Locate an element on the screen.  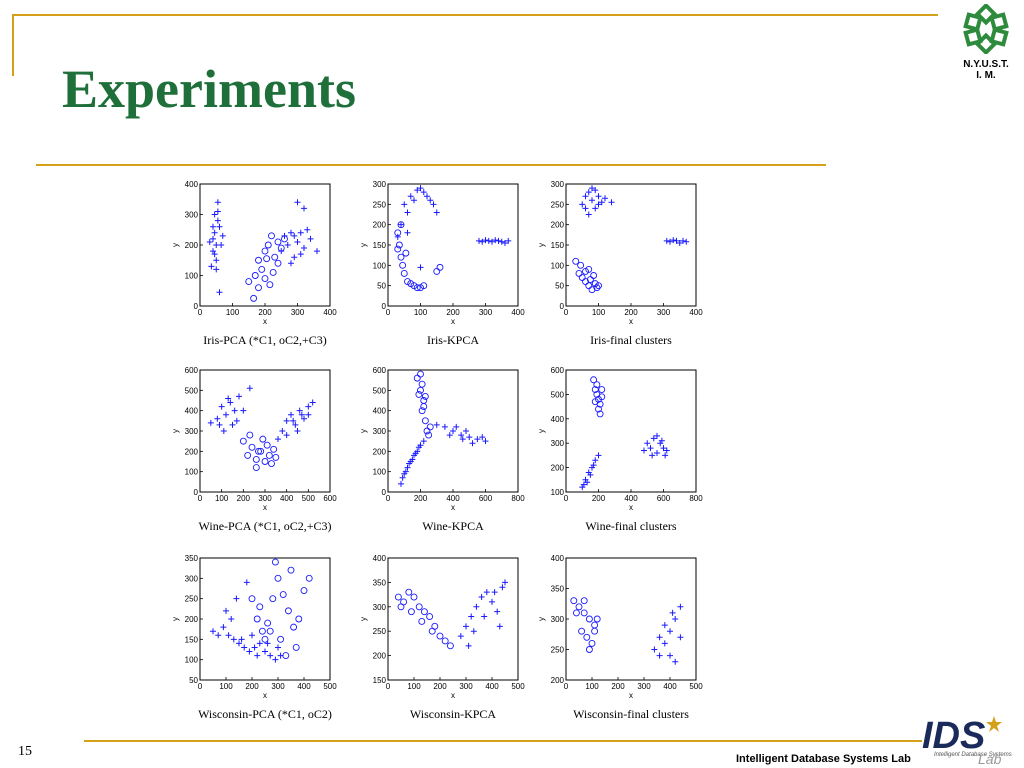
y-tick-label: 100 is located at coordinates (380, 472).